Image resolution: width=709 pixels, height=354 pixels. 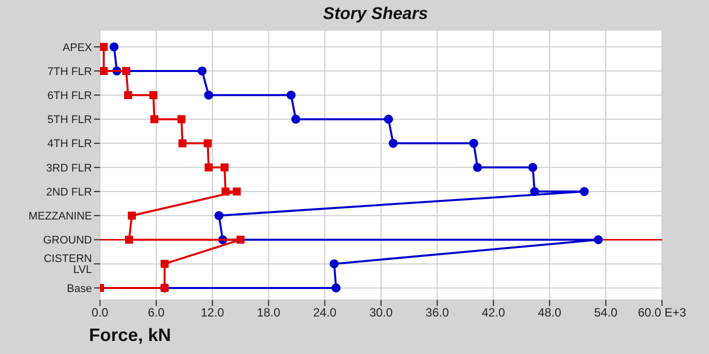 What do you see at coordinates (325, 313) in the screenshot?
I see `x-tick-label: 24.0` at bounding box center [325, 313].